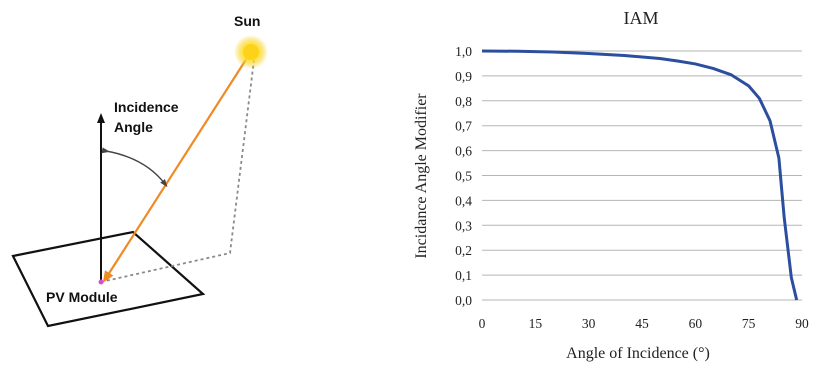 Image resolution: width=814 pixels, height=365 pixels. Describe the element at coordinates (134, 167) in the screenshot. I see `incidence-angle-arc` at that location.